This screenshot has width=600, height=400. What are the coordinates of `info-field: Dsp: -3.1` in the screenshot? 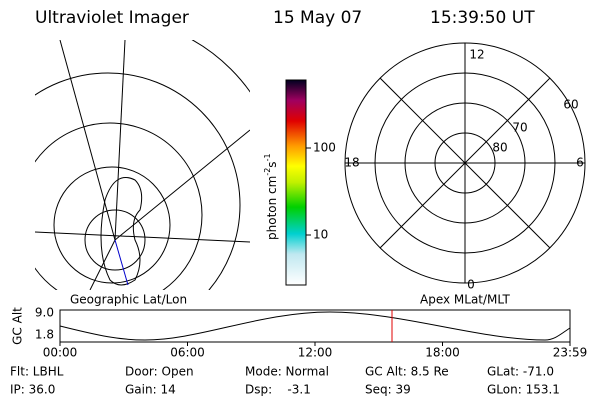 It's located at (278, 390).